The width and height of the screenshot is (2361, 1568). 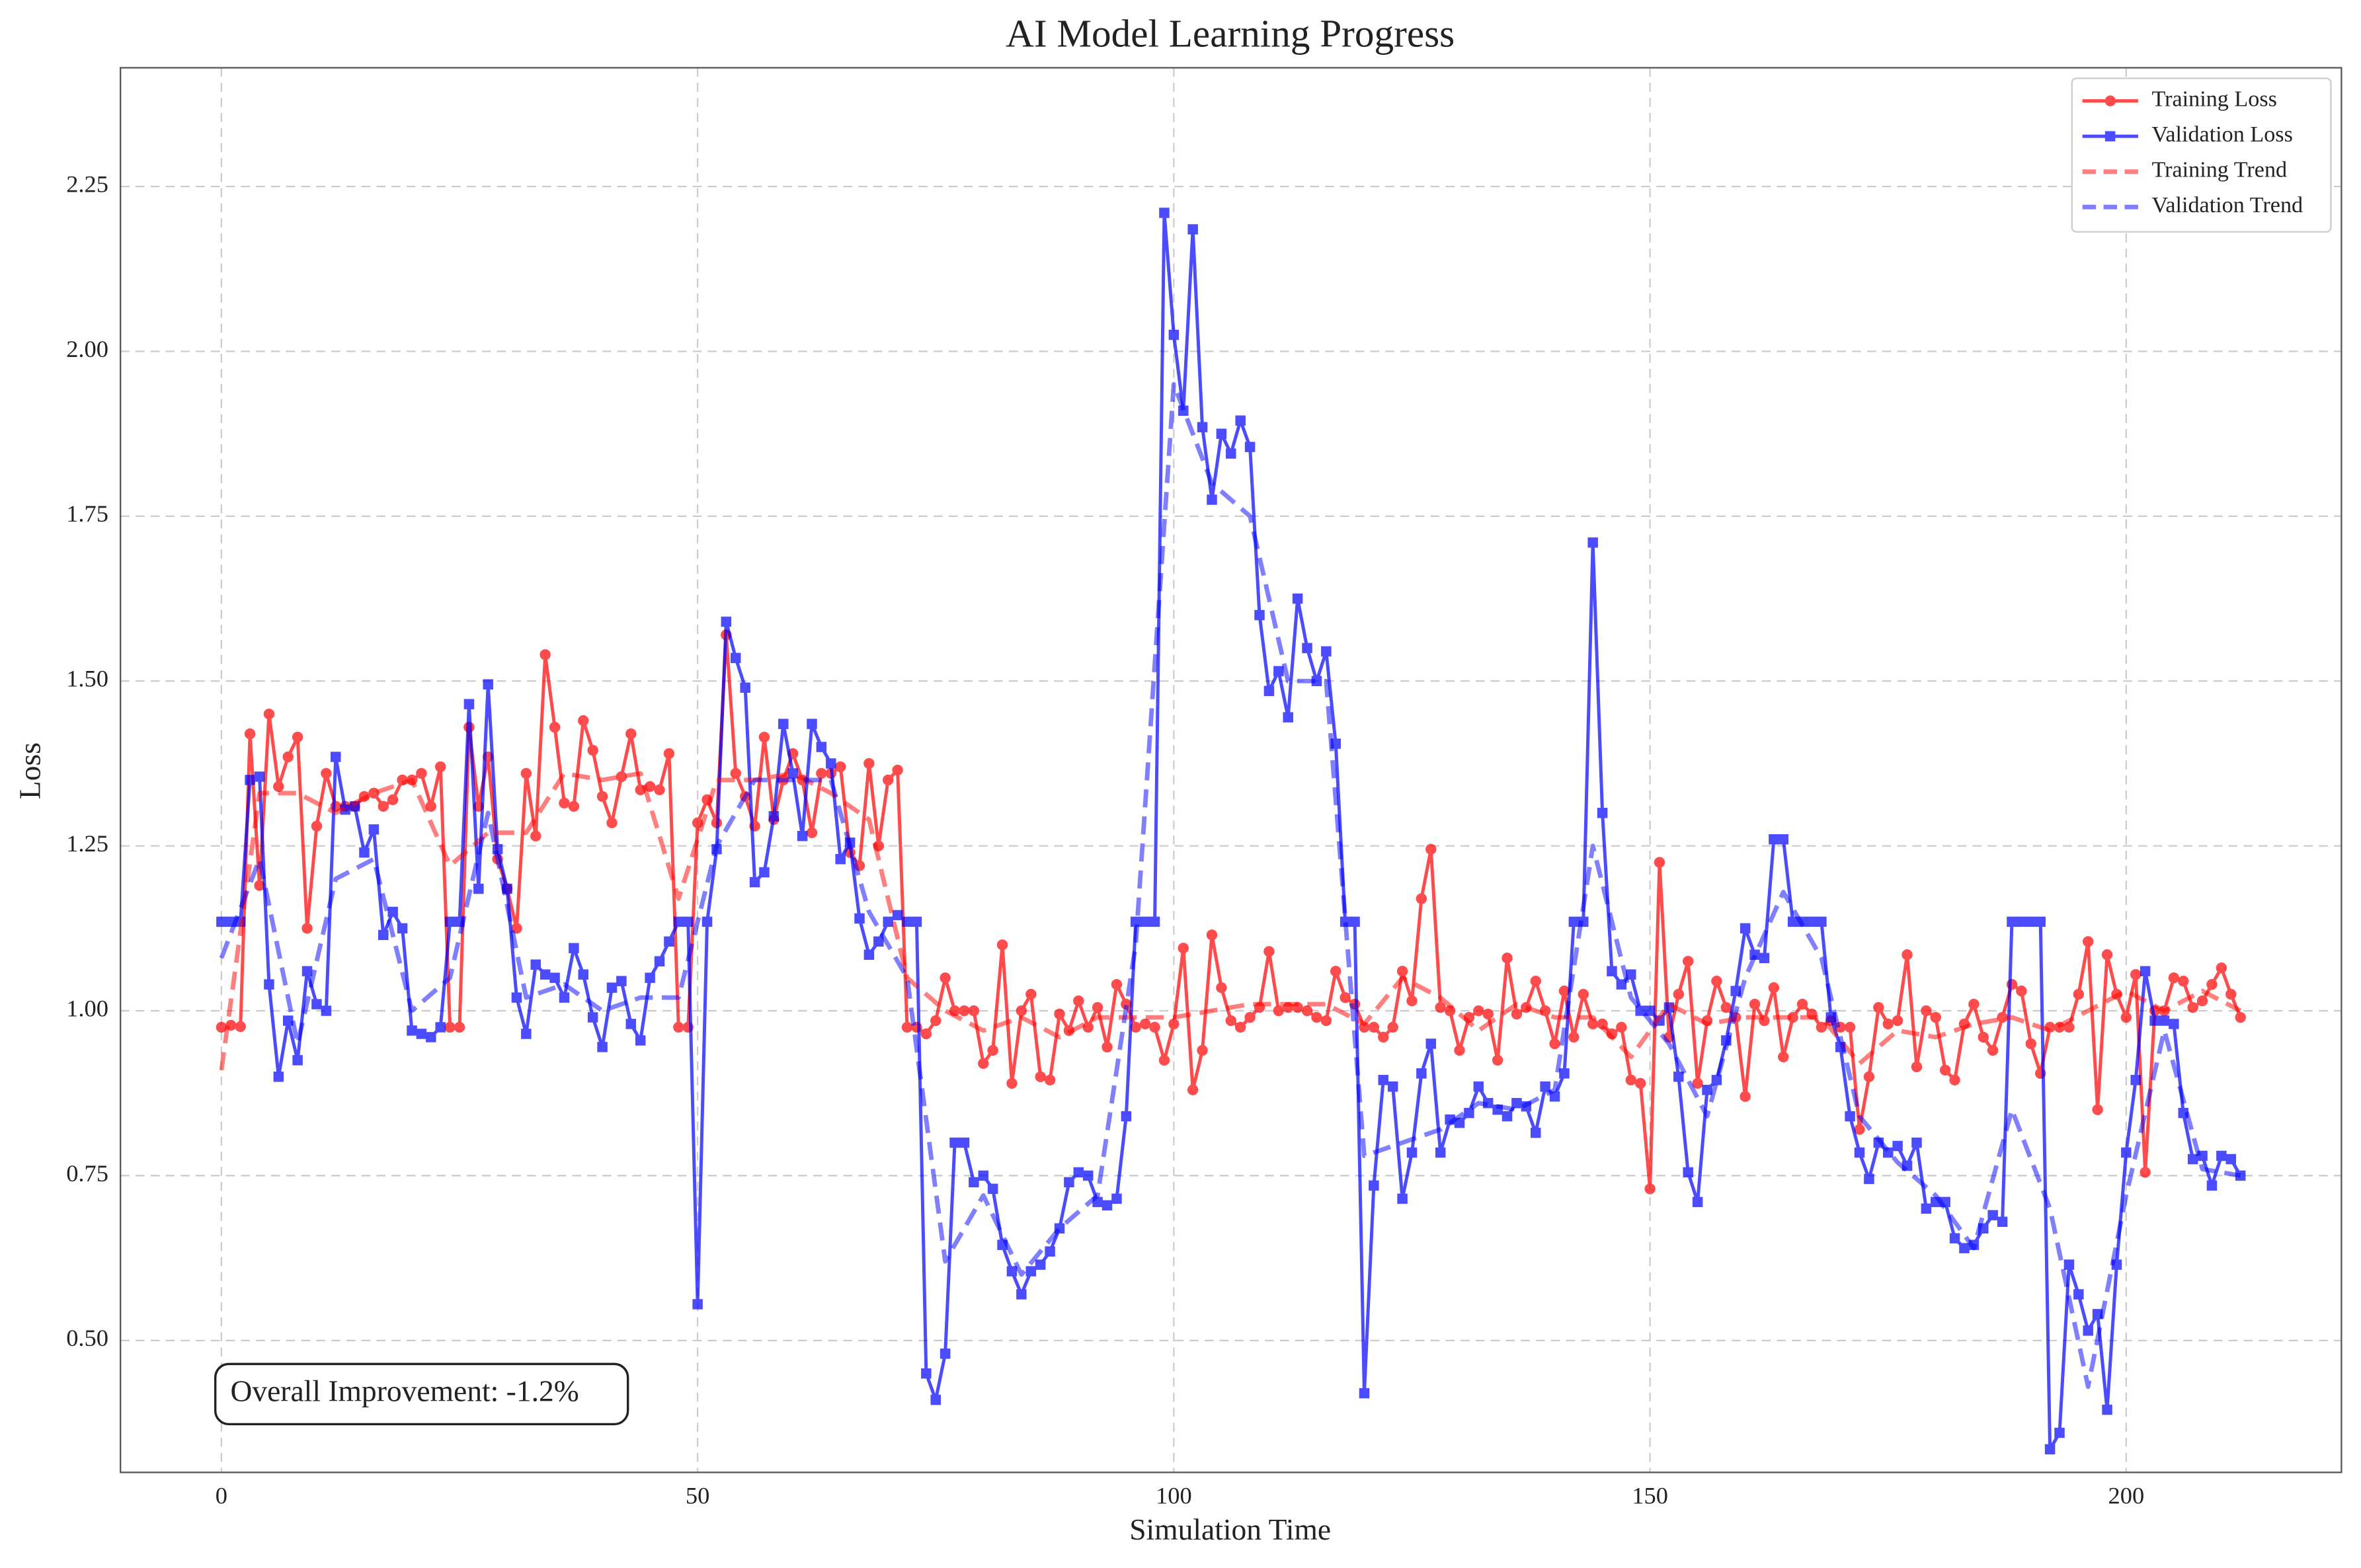 What do you see at coordinates (2227, 205) in the screenshot?
I see `legend-label: Validation Trend` at bounding box center [2227, 205].